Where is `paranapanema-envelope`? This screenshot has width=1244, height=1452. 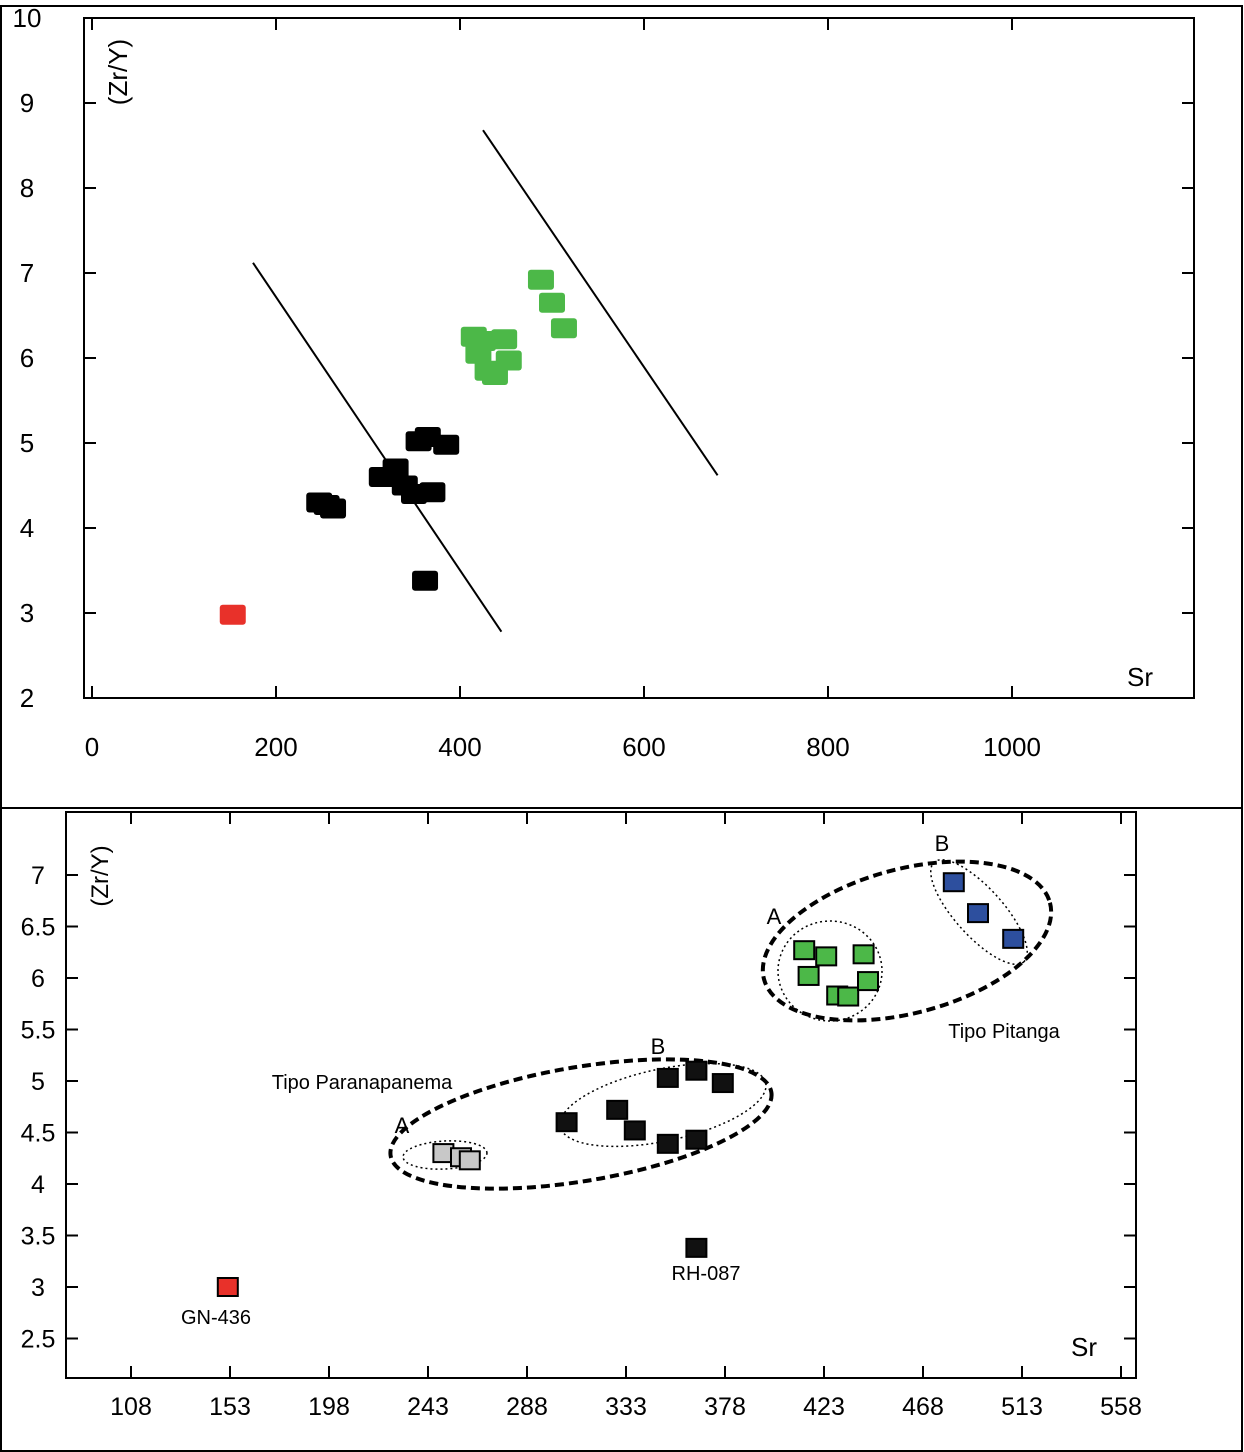 paranapanema-envelope is located at coordinates (581, 1124).